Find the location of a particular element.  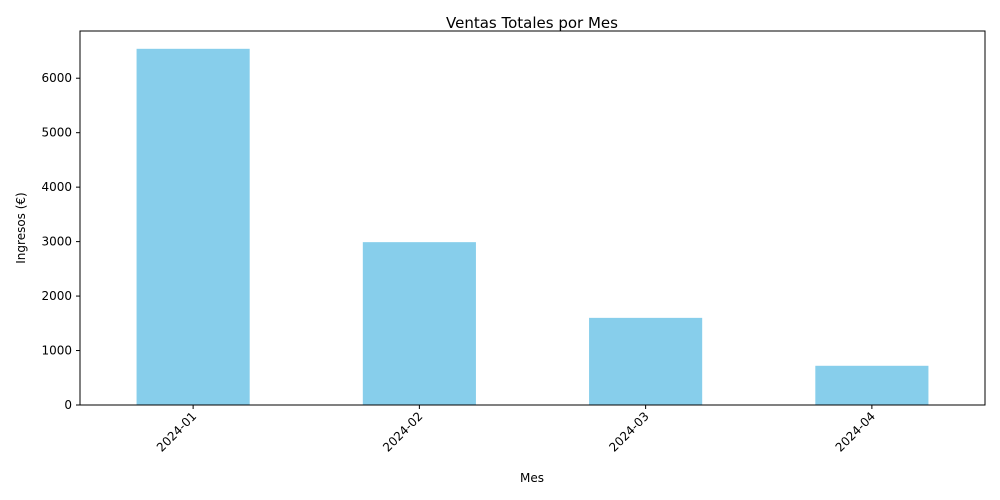

y-tick-label: 1000 is located at coordinates (56, 351).